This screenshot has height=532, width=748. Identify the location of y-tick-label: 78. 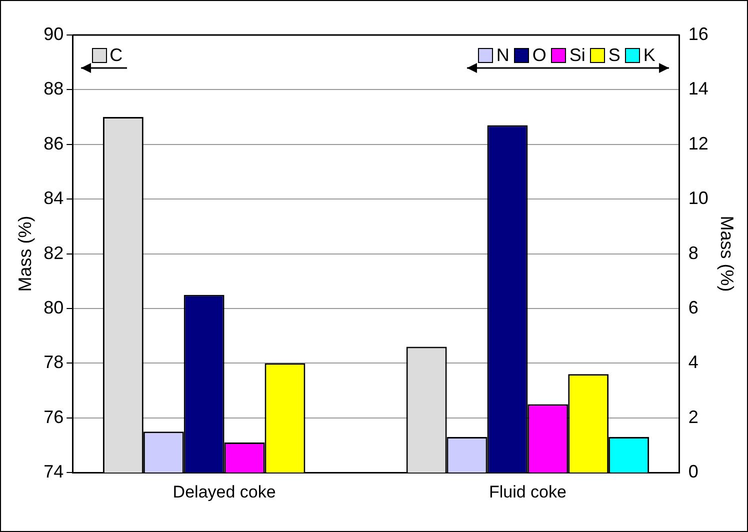
(54, 362).